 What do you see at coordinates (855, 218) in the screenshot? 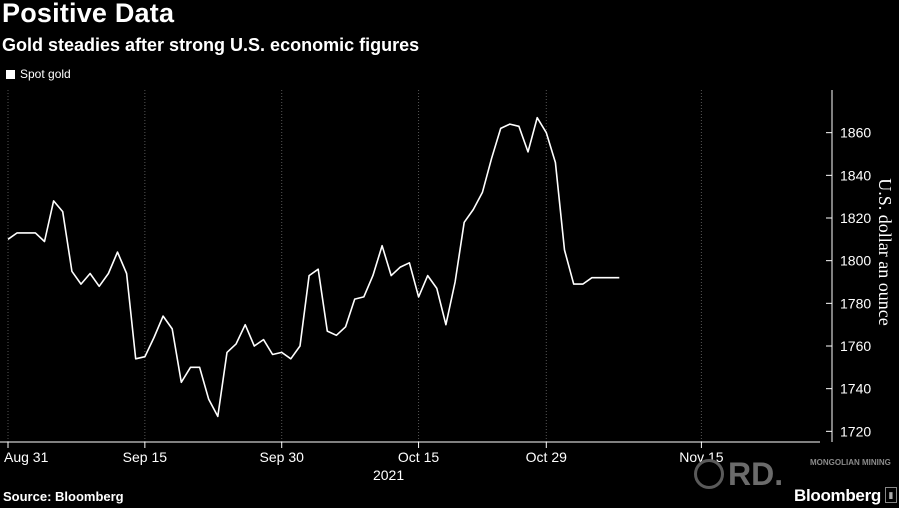
I see `y-tick-label: 1820` at bounding box center [855, 218].